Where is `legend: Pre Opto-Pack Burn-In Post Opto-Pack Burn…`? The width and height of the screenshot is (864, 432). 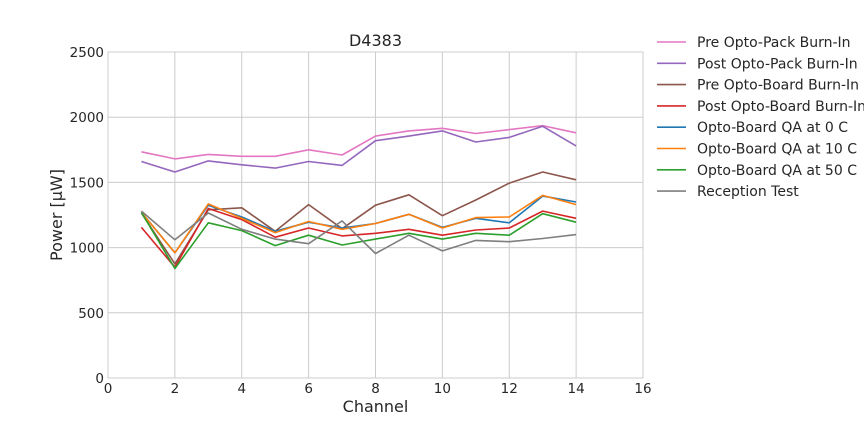
legend: Pre Opto-Pack Burn-In Post Opto-Pack Burn… is located at coordinates (760, 117).